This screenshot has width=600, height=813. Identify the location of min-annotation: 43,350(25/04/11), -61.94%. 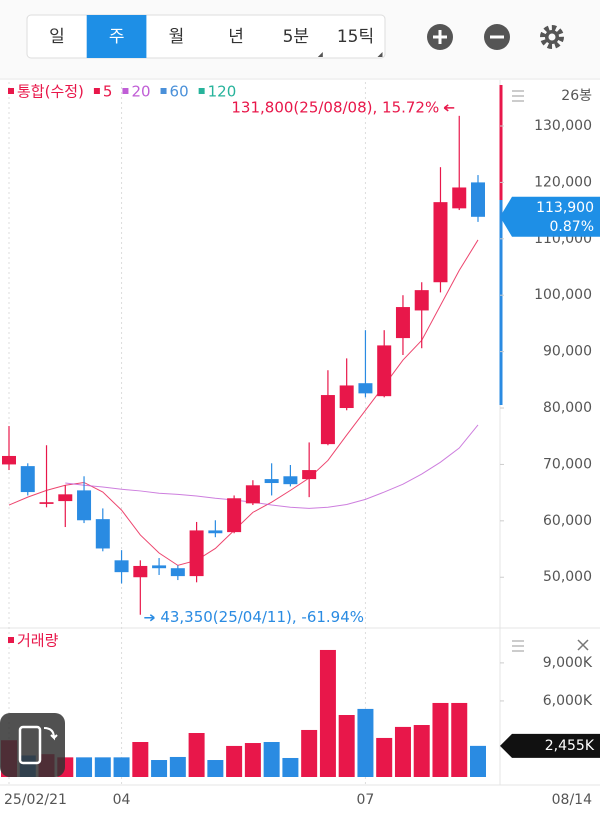
(262, 617).